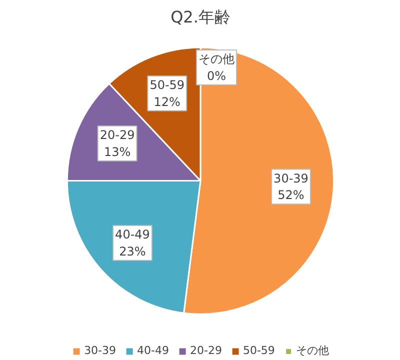 The width and height of the screenshot is (400, 360). I want to click on legend-label: 50-59, so click(258, 350).